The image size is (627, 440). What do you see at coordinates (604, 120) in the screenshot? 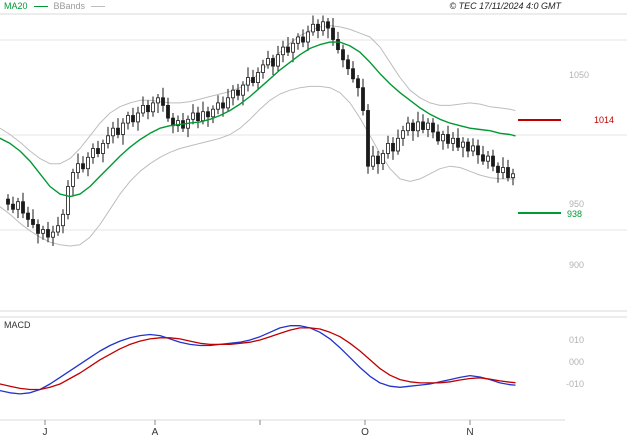
I see `price-axis-label: 1014` at bounding box center [604, 120].